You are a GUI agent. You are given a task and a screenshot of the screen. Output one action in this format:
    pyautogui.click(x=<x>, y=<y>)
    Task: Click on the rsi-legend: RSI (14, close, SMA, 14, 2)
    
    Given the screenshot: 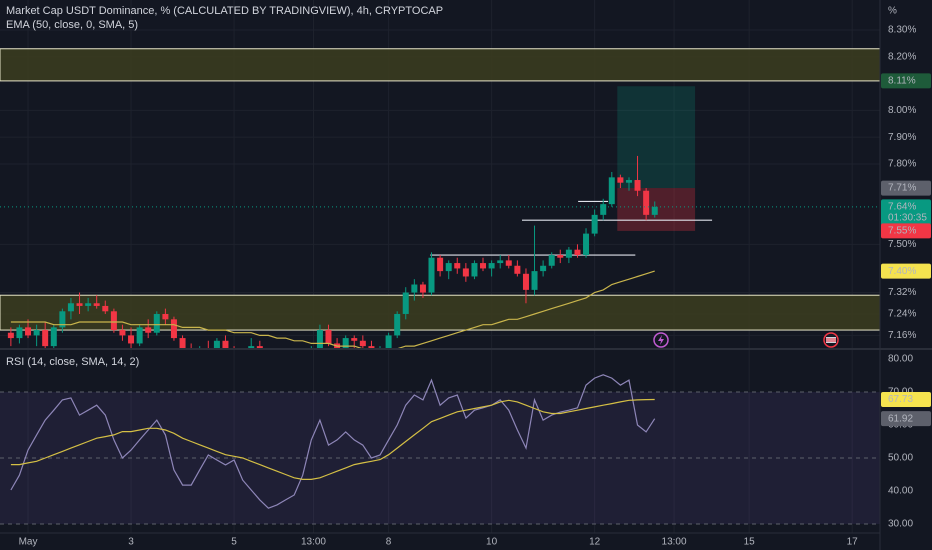 What is the action you would take?
    pyautogui.click(x=72, y=362)
    